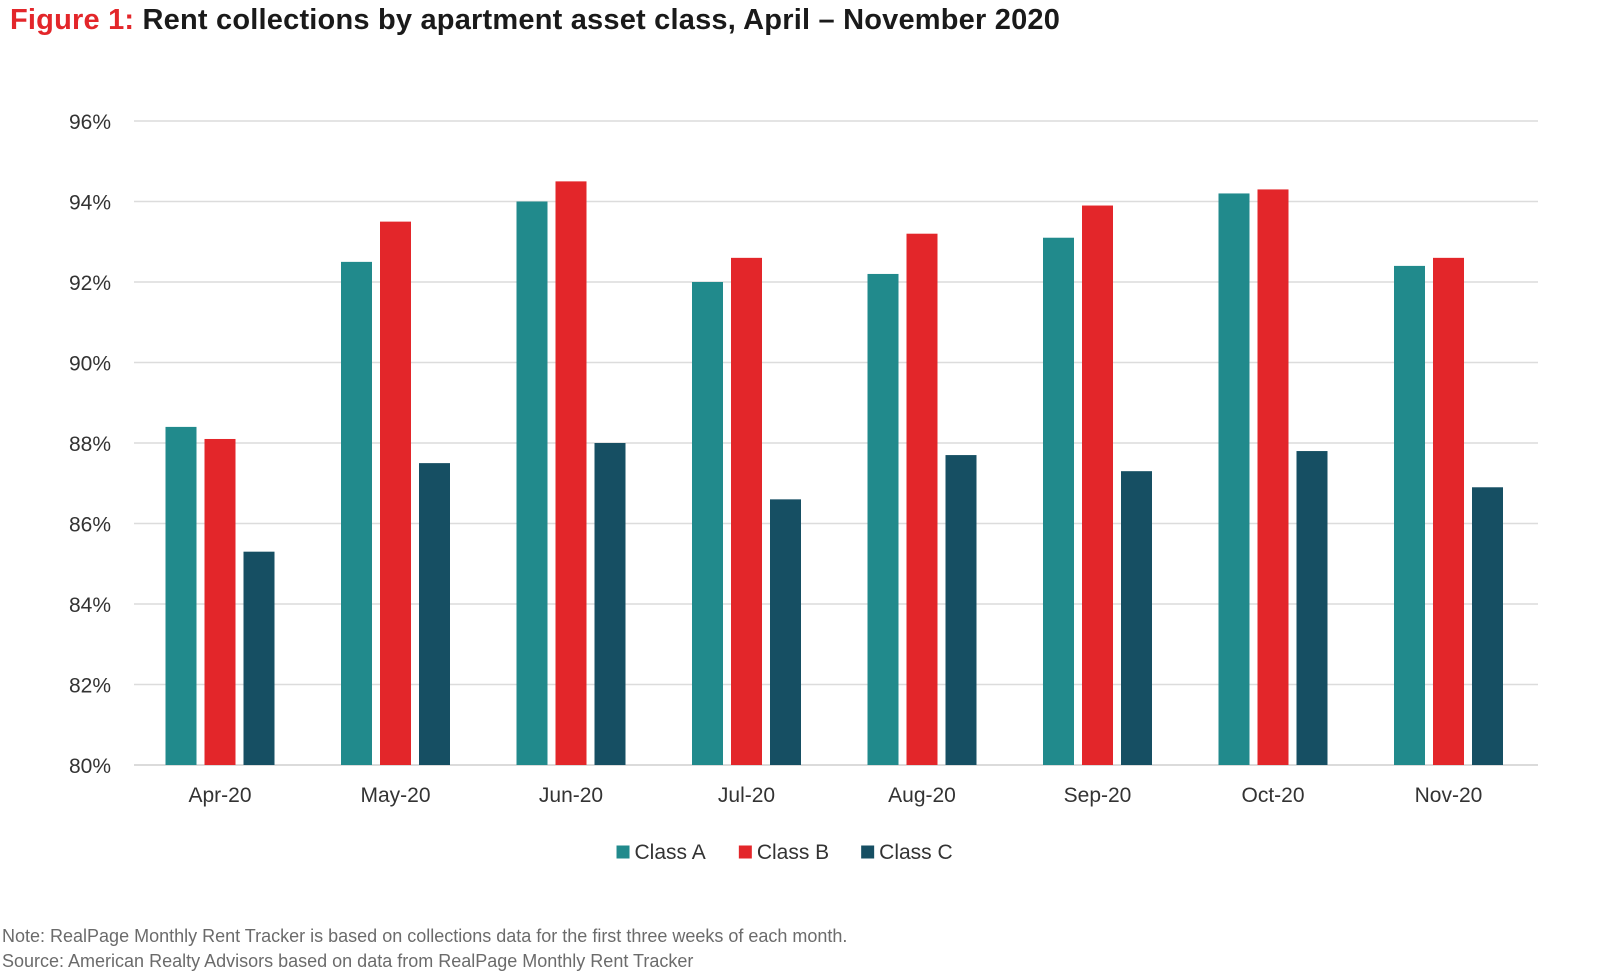 The image size is (1600, 976). I want to click on y-tick-label: 86%, so click(90, 525).